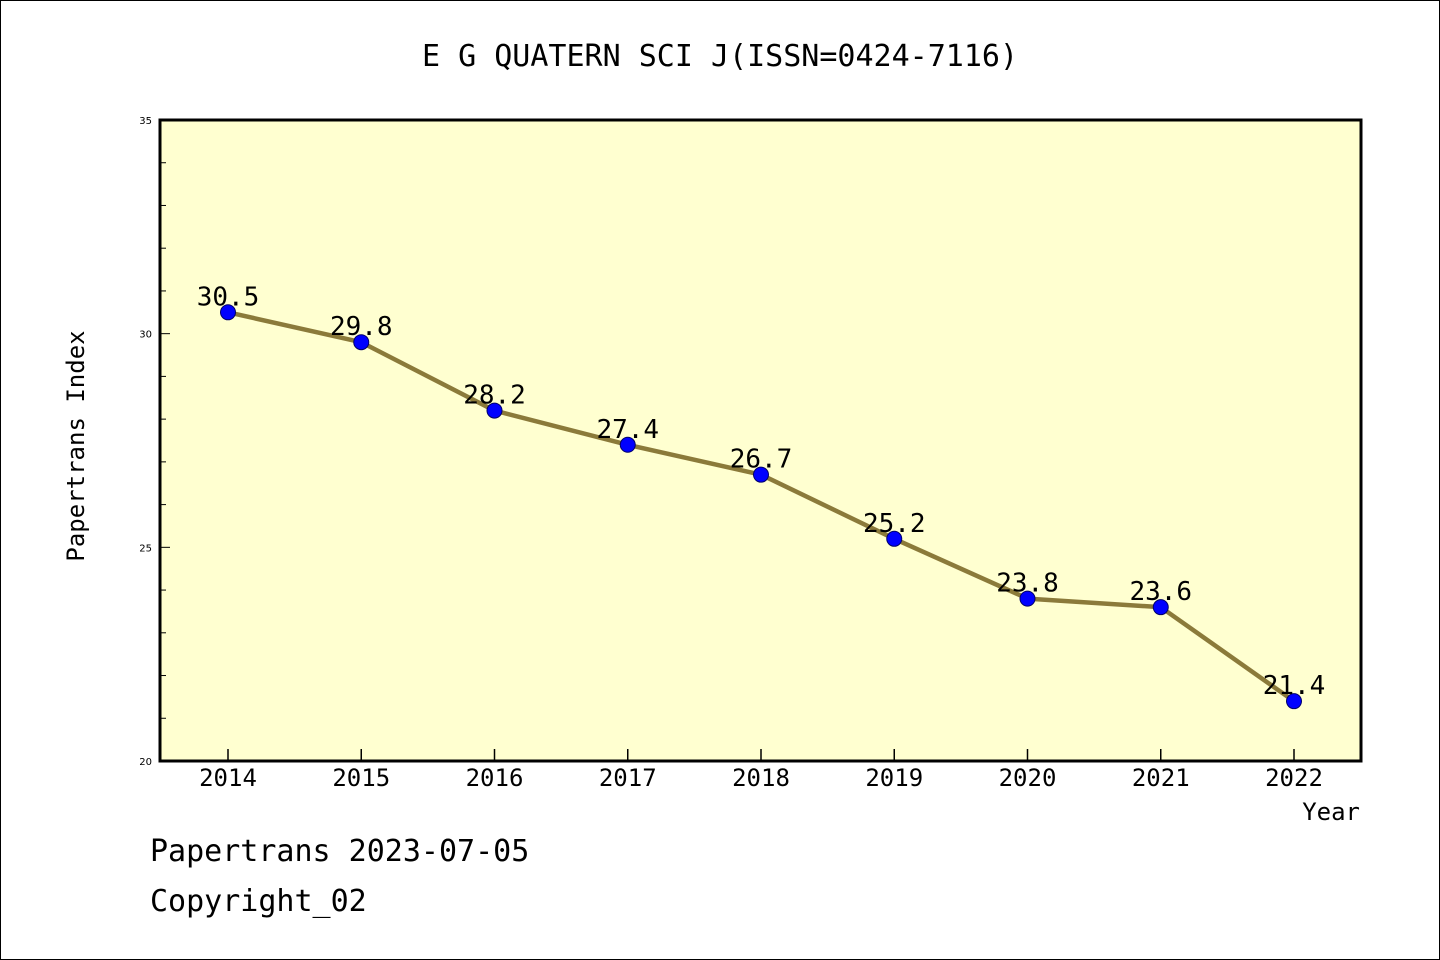 Image resolution: width=1440 pixels, height=960 pixels. What do you see at coordinates (1294, 686) in the screenshot?
I see `data-label: 21.4` at bounding box center [1294, 686].